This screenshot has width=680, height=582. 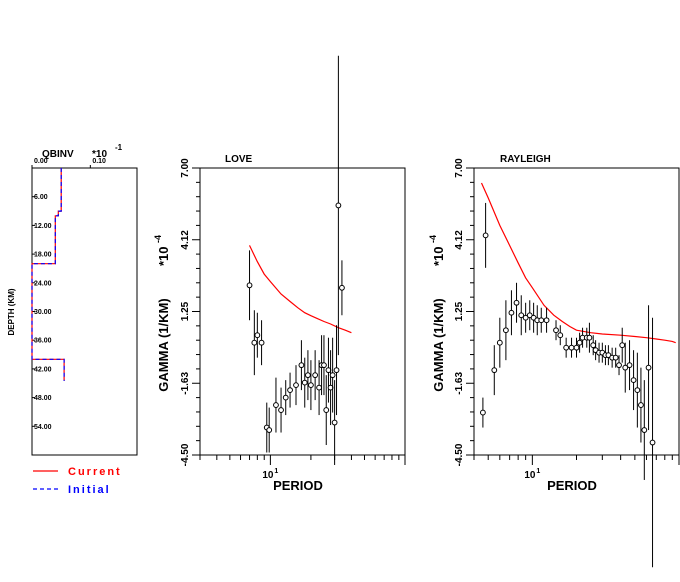 What do you see at coordinates (302, 468) in the screenshot?
I see `love-x-ticks: 10 1` at bounding box center [302, 468].